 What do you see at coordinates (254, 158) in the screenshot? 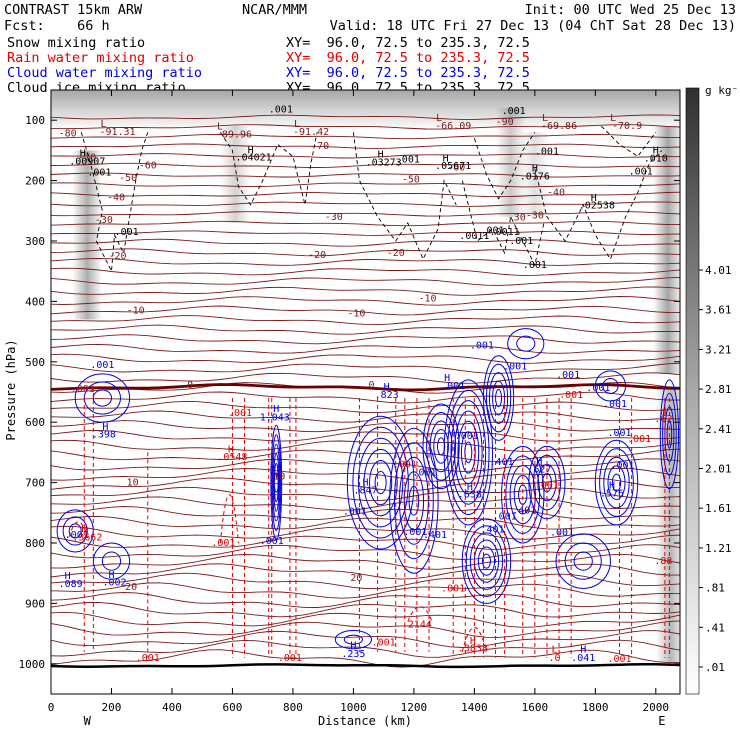
I see `ice-maximum-label: .04021` at bounding box center [254, 158].